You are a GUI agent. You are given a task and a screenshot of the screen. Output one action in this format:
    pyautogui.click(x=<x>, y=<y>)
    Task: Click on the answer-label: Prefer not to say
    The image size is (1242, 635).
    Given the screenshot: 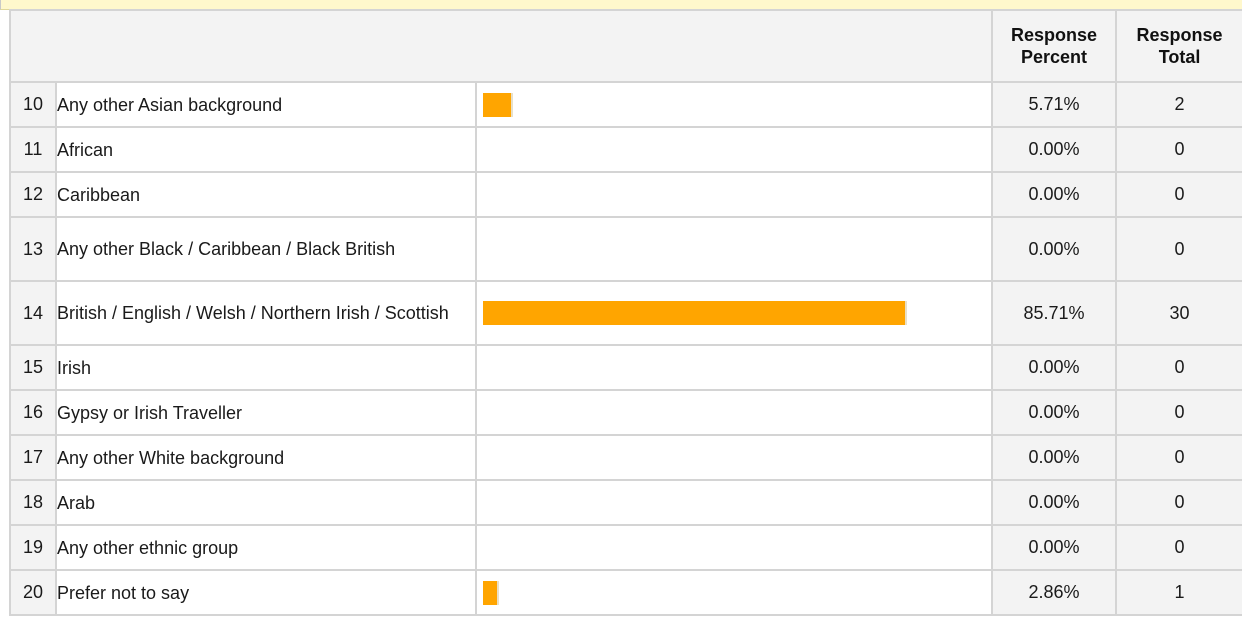 What is the action you would take?
    pyautogui.click(x=266, y=592)
    